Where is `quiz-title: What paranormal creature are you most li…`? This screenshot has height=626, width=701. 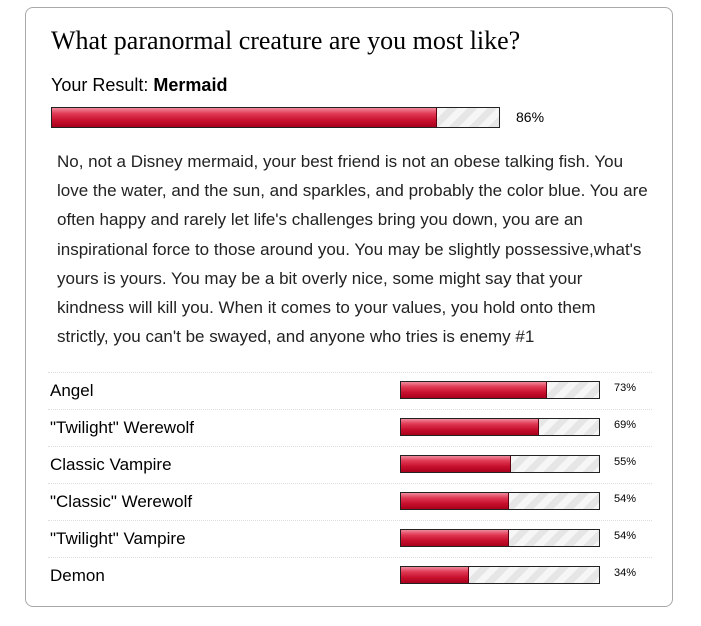
quiz-title: What paranormal creature are you most li… is located at coordinates (286, 40).